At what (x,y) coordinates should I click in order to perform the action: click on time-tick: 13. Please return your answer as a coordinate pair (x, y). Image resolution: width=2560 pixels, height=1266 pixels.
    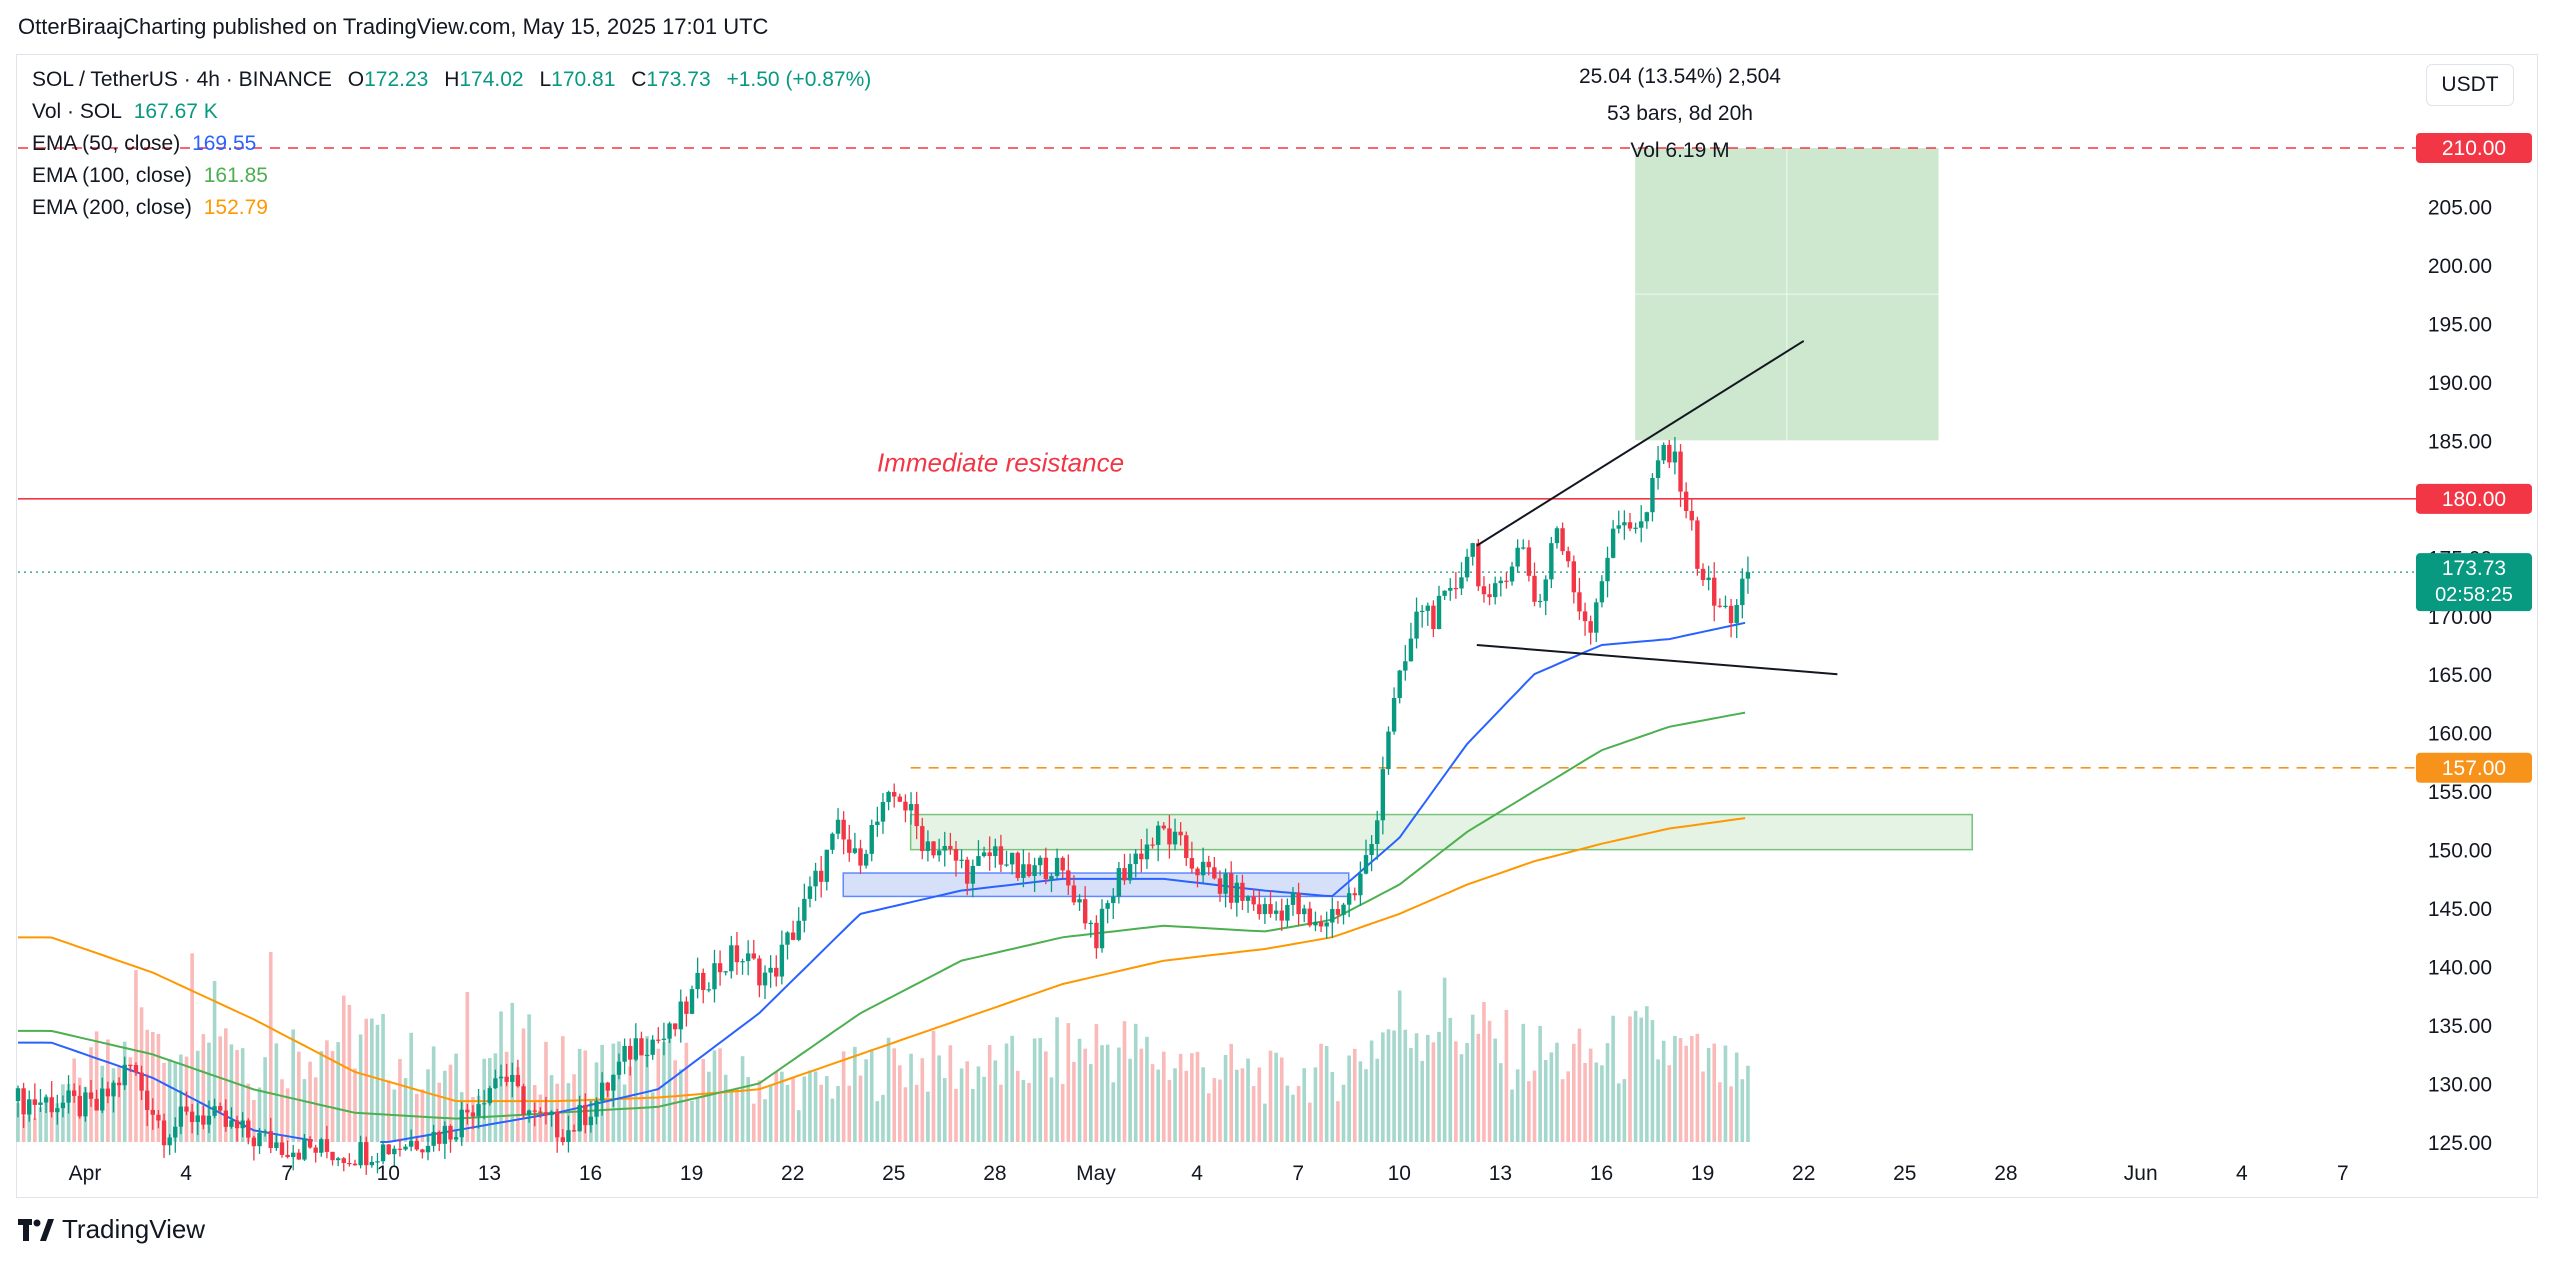
    Looking at the image, I should click on (489, 1173).